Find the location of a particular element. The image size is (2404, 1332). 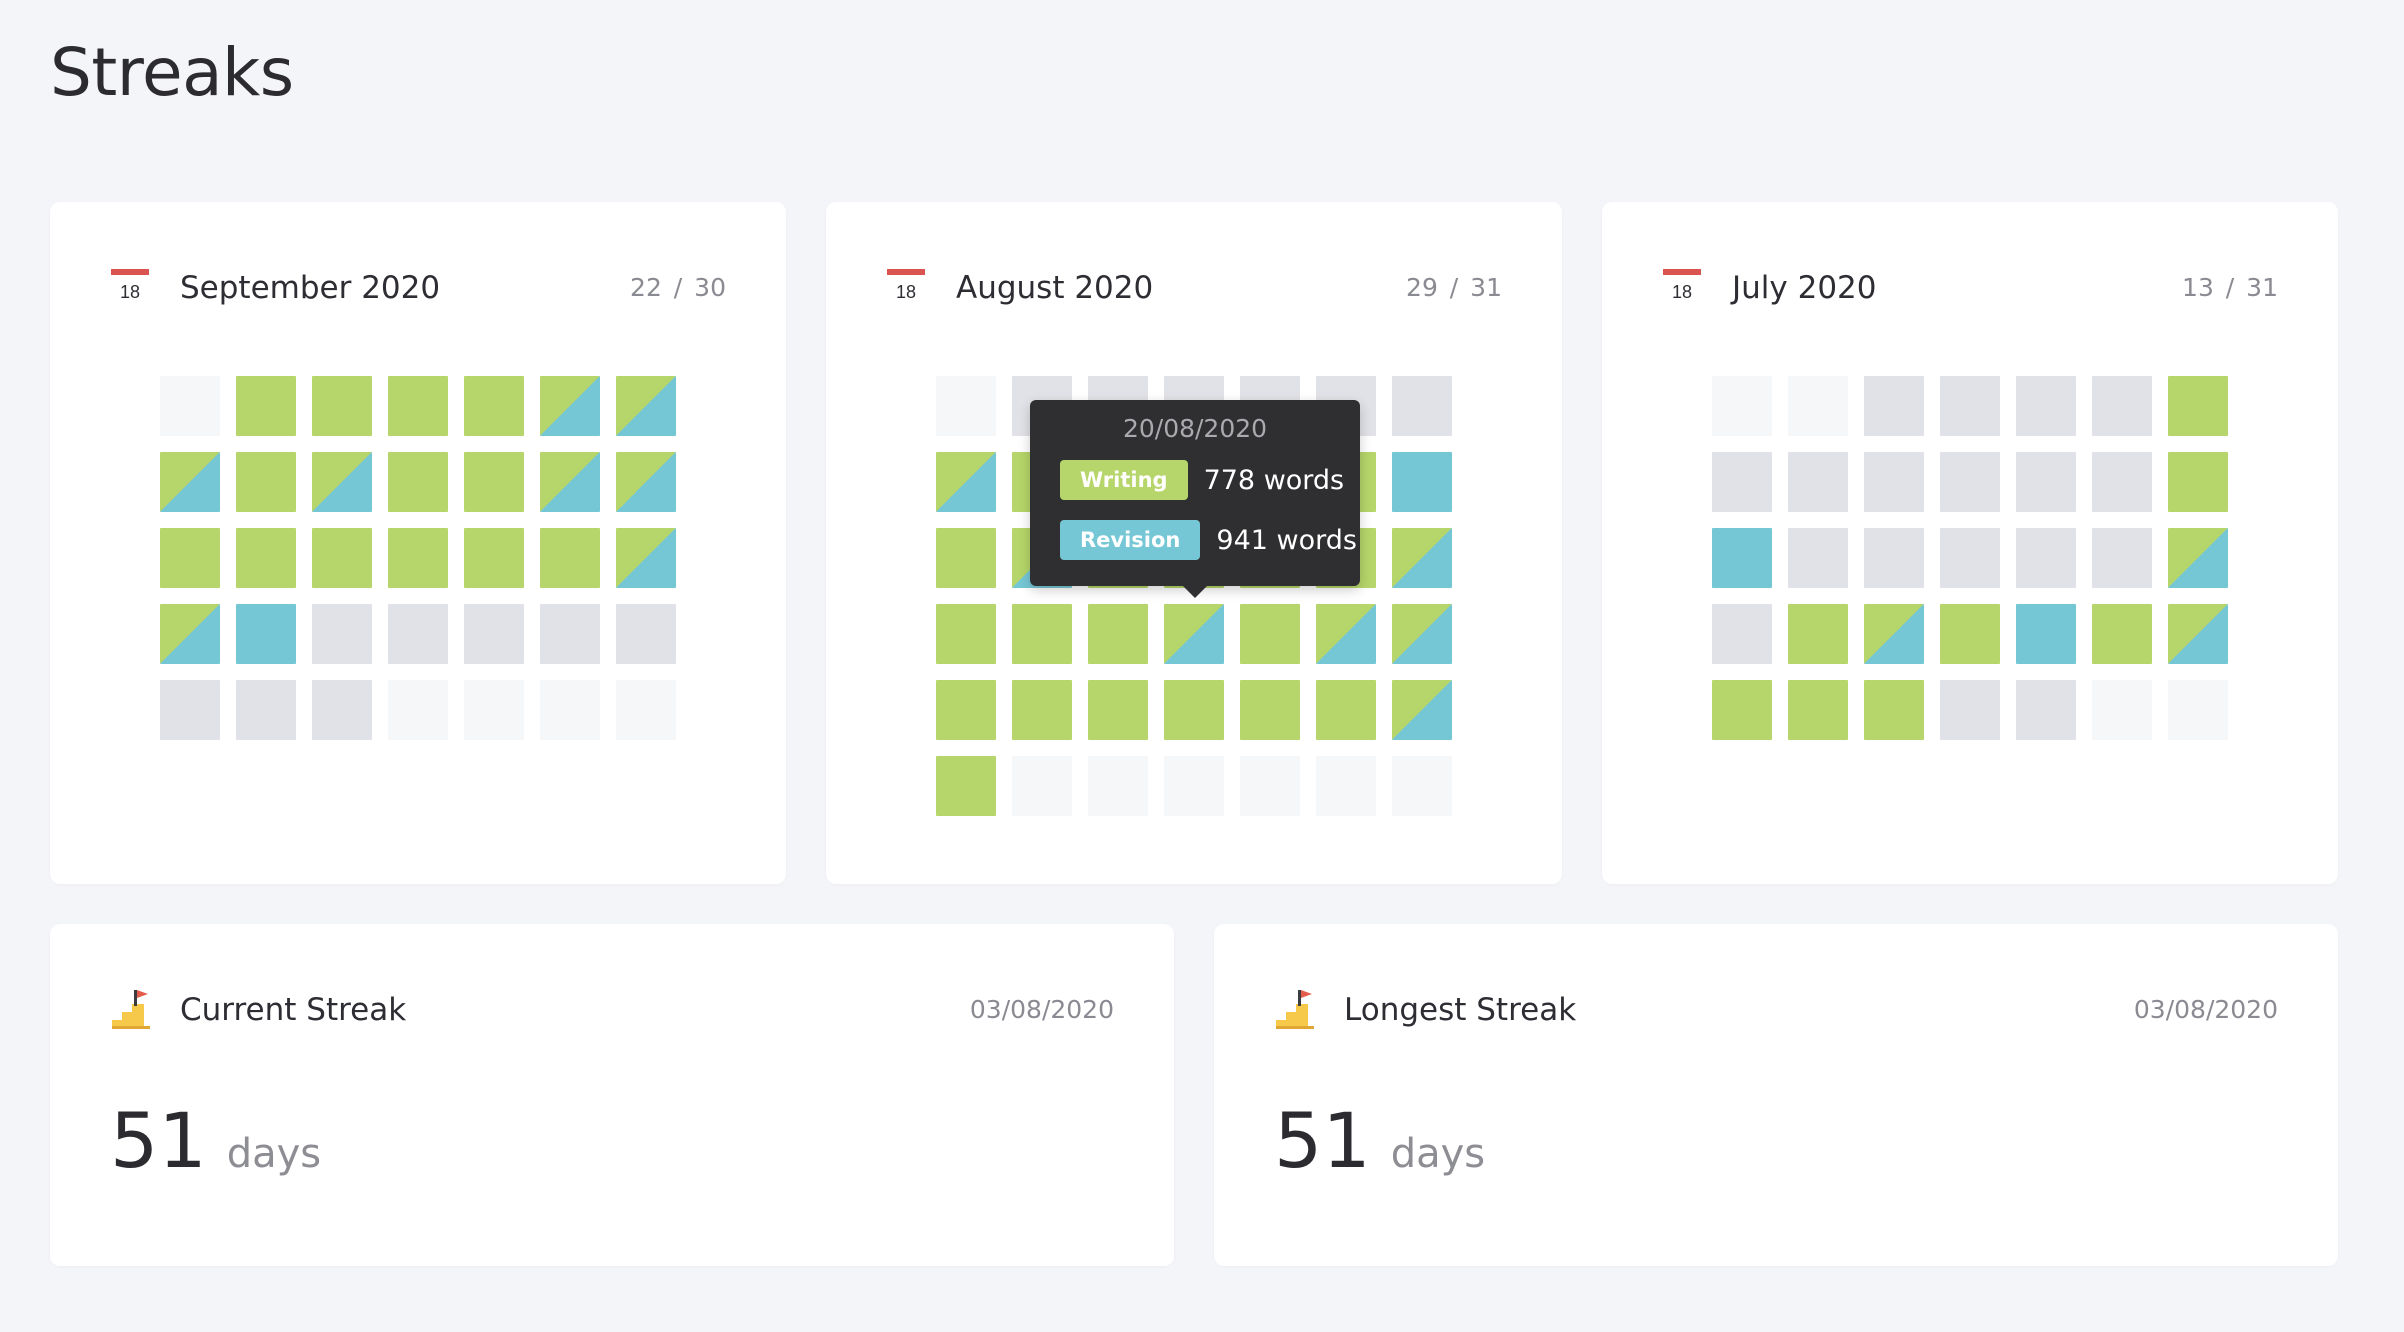

calendar-icon: 18 is located at coordinates (906, 288).